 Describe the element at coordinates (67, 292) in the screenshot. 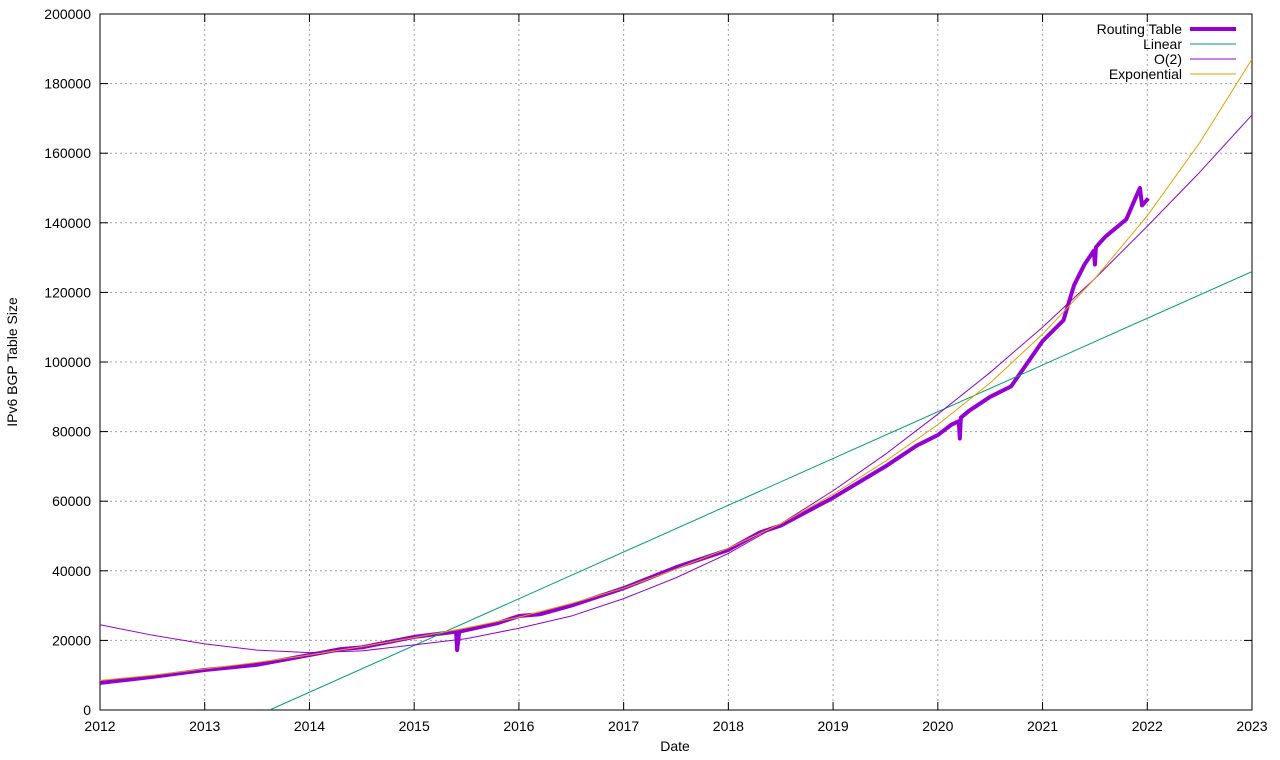

I see `y-tick-label: 120000` at that location.